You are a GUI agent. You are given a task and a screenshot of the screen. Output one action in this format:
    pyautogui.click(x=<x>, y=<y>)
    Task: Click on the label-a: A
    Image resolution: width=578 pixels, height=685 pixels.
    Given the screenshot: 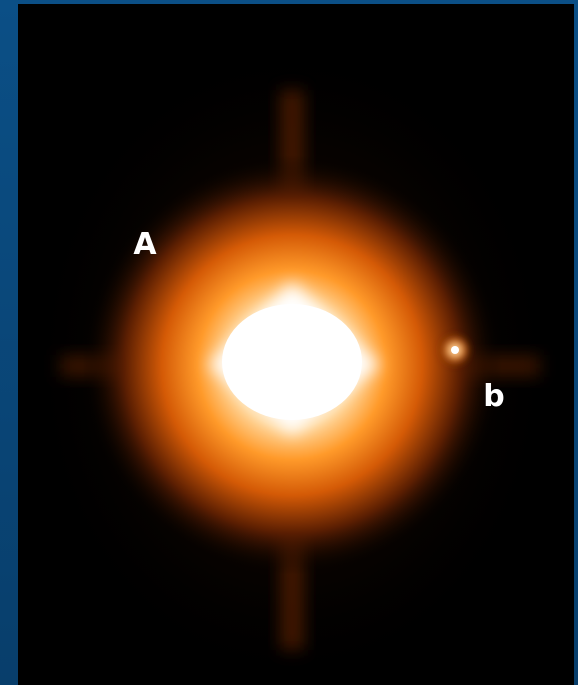 What is the action you would take?
    pyautogui.click(x=145, y=244)
    